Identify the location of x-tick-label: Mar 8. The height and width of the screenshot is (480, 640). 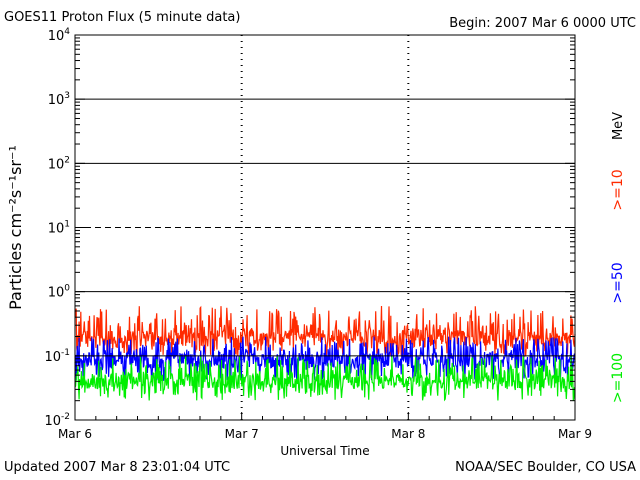
(408, 434).